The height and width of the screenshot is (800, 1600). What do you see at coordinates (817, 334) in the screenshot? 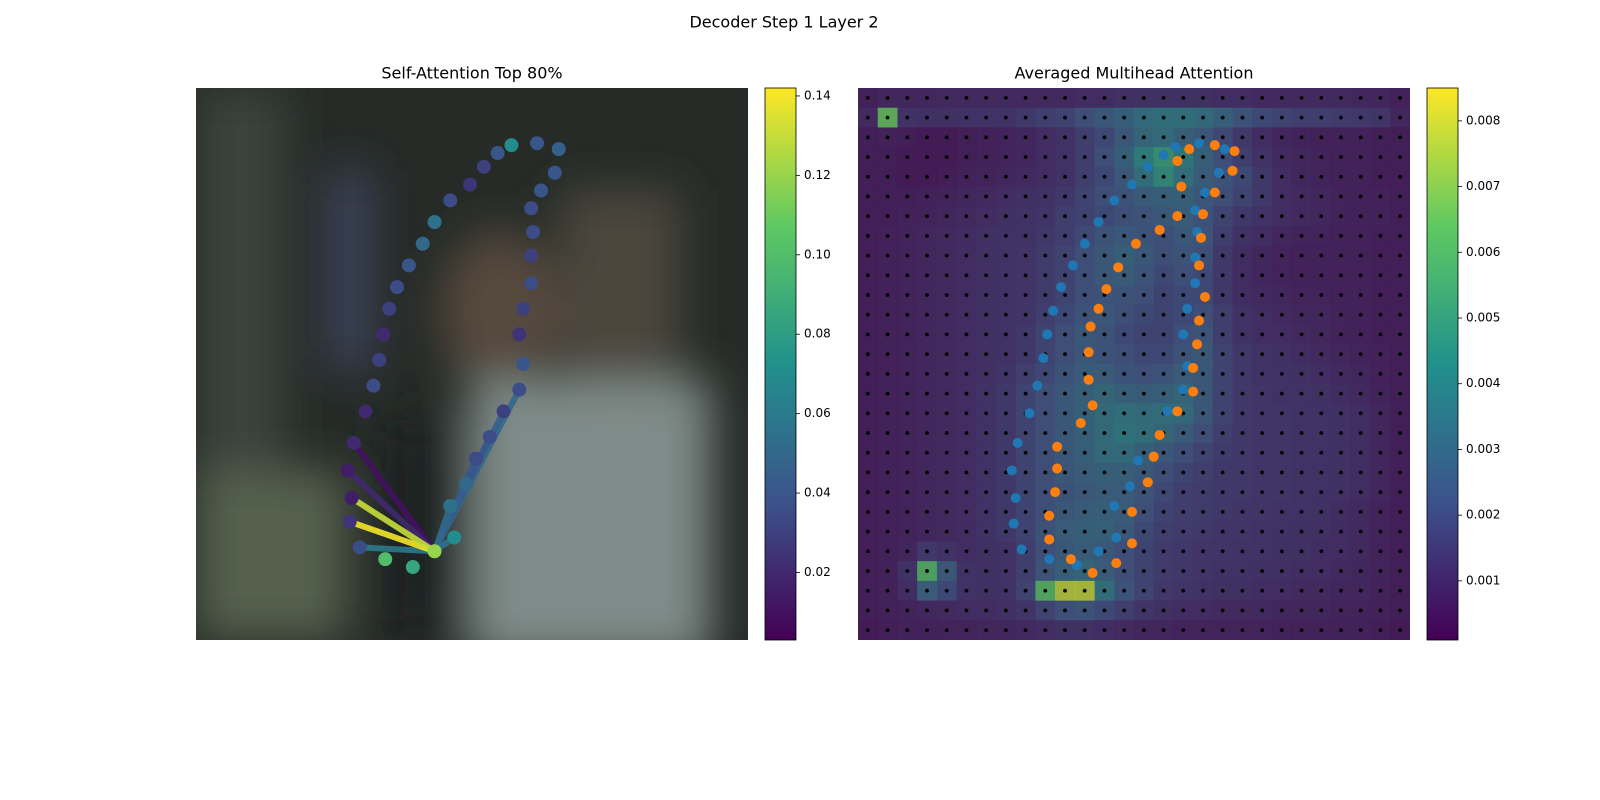
I see `colorbar-tick-label: 0.08` at bounding box center [817, 334].